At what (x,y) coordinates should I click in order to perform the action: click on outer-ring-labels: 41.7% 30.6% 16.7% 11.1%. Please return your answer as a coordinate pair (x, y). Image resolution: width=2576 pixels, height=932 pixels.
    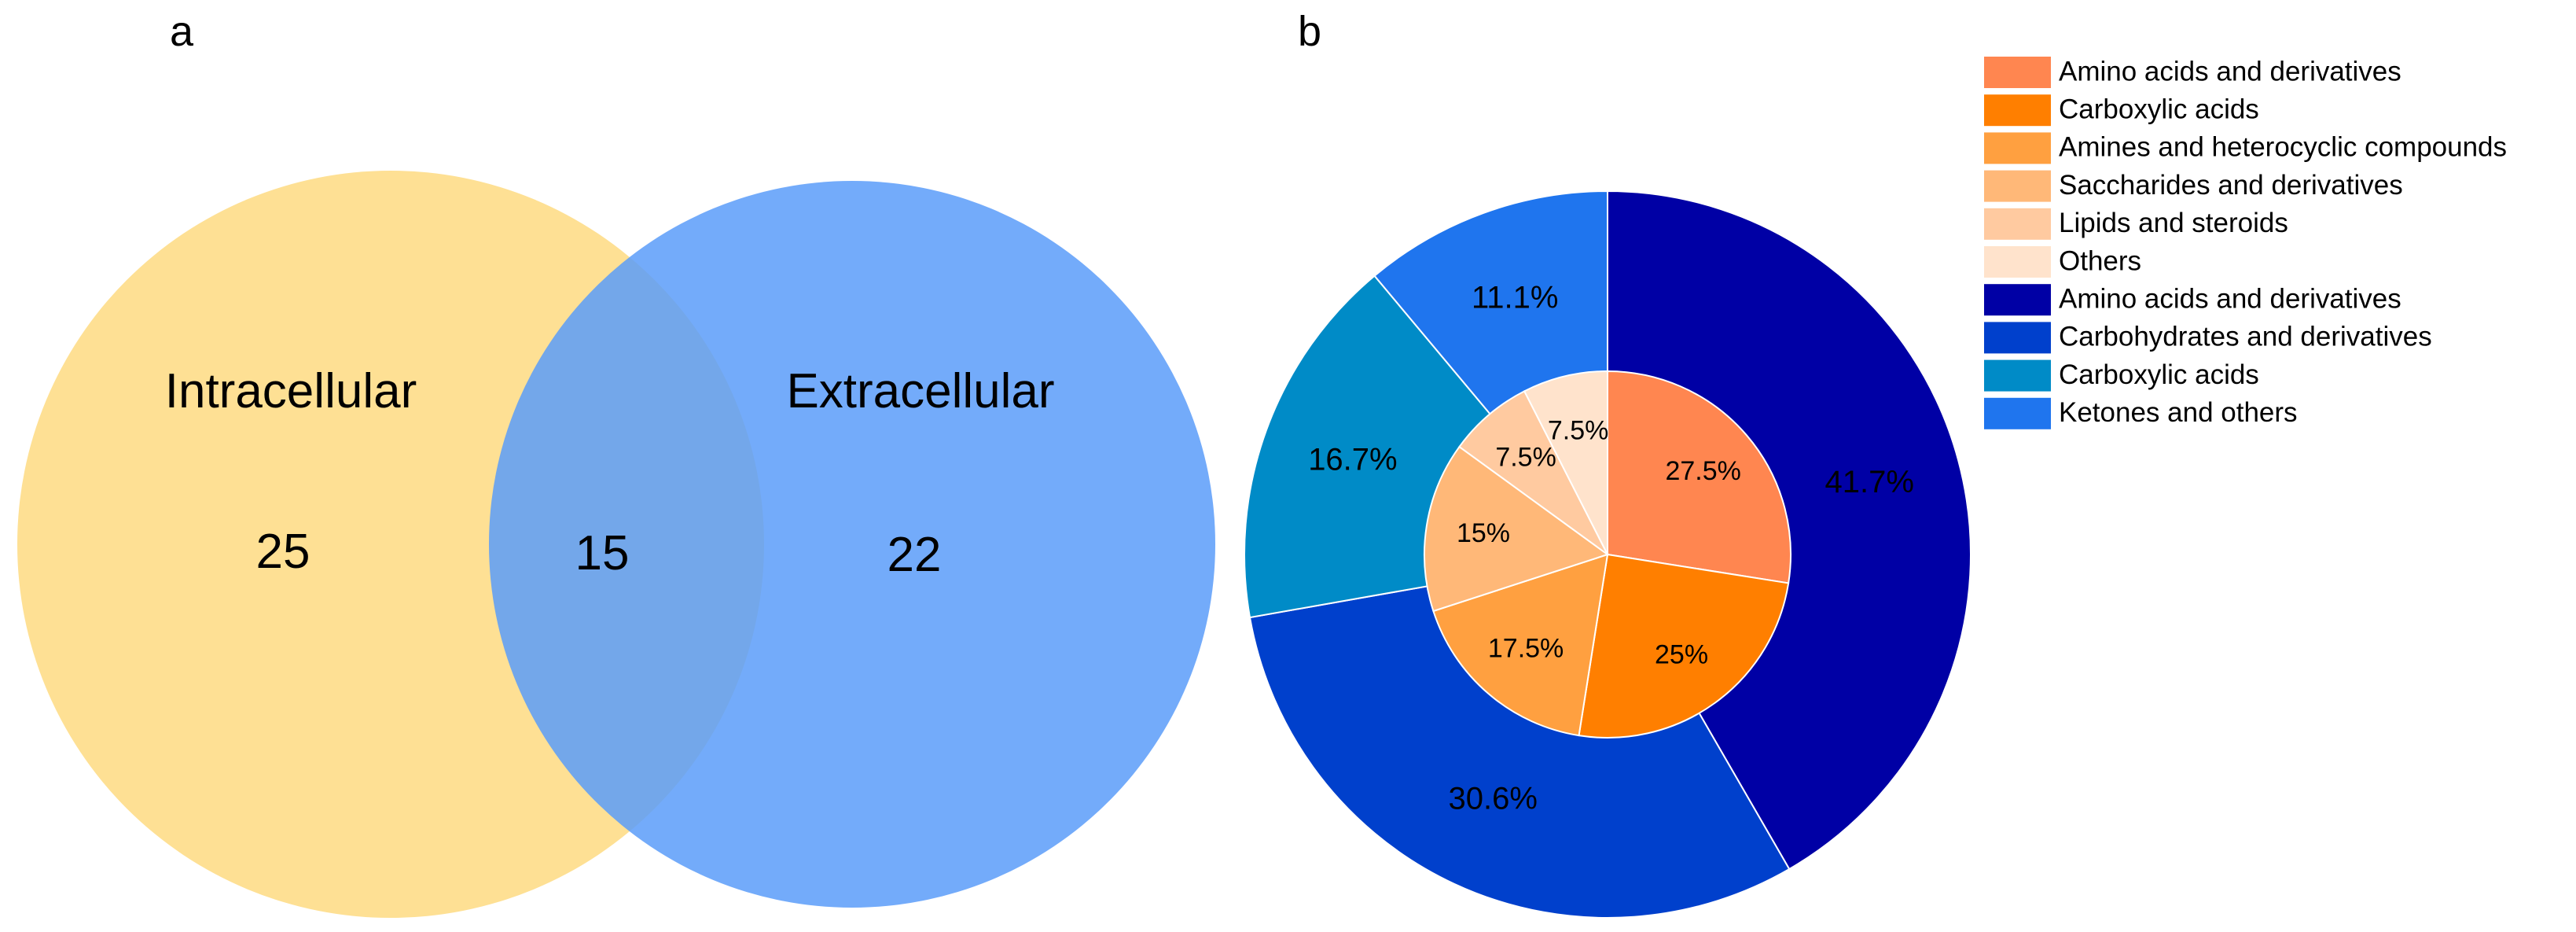
    Looking at the image, I should click on (1611, 548).